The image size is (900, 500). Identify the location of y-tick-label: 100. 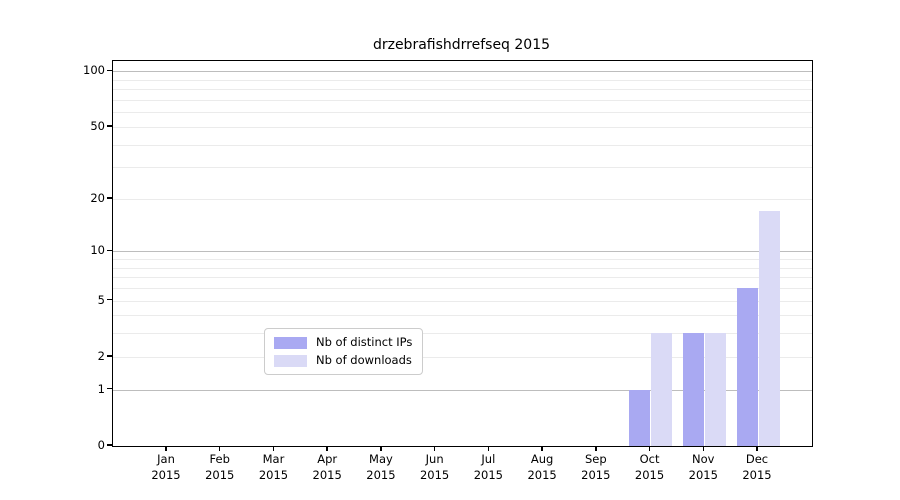
(94, 70).